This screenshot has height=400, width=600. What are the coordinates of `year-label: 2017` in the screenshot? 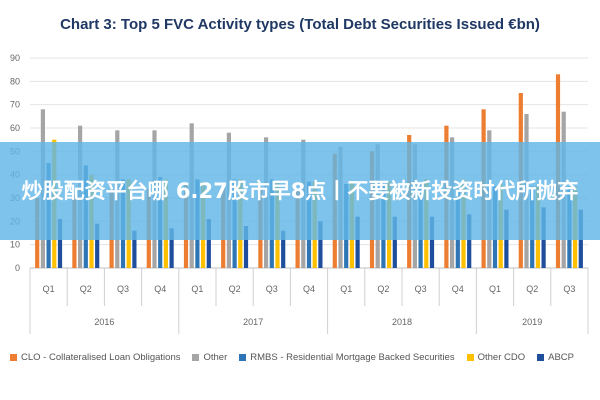 It's located at (253, 322).